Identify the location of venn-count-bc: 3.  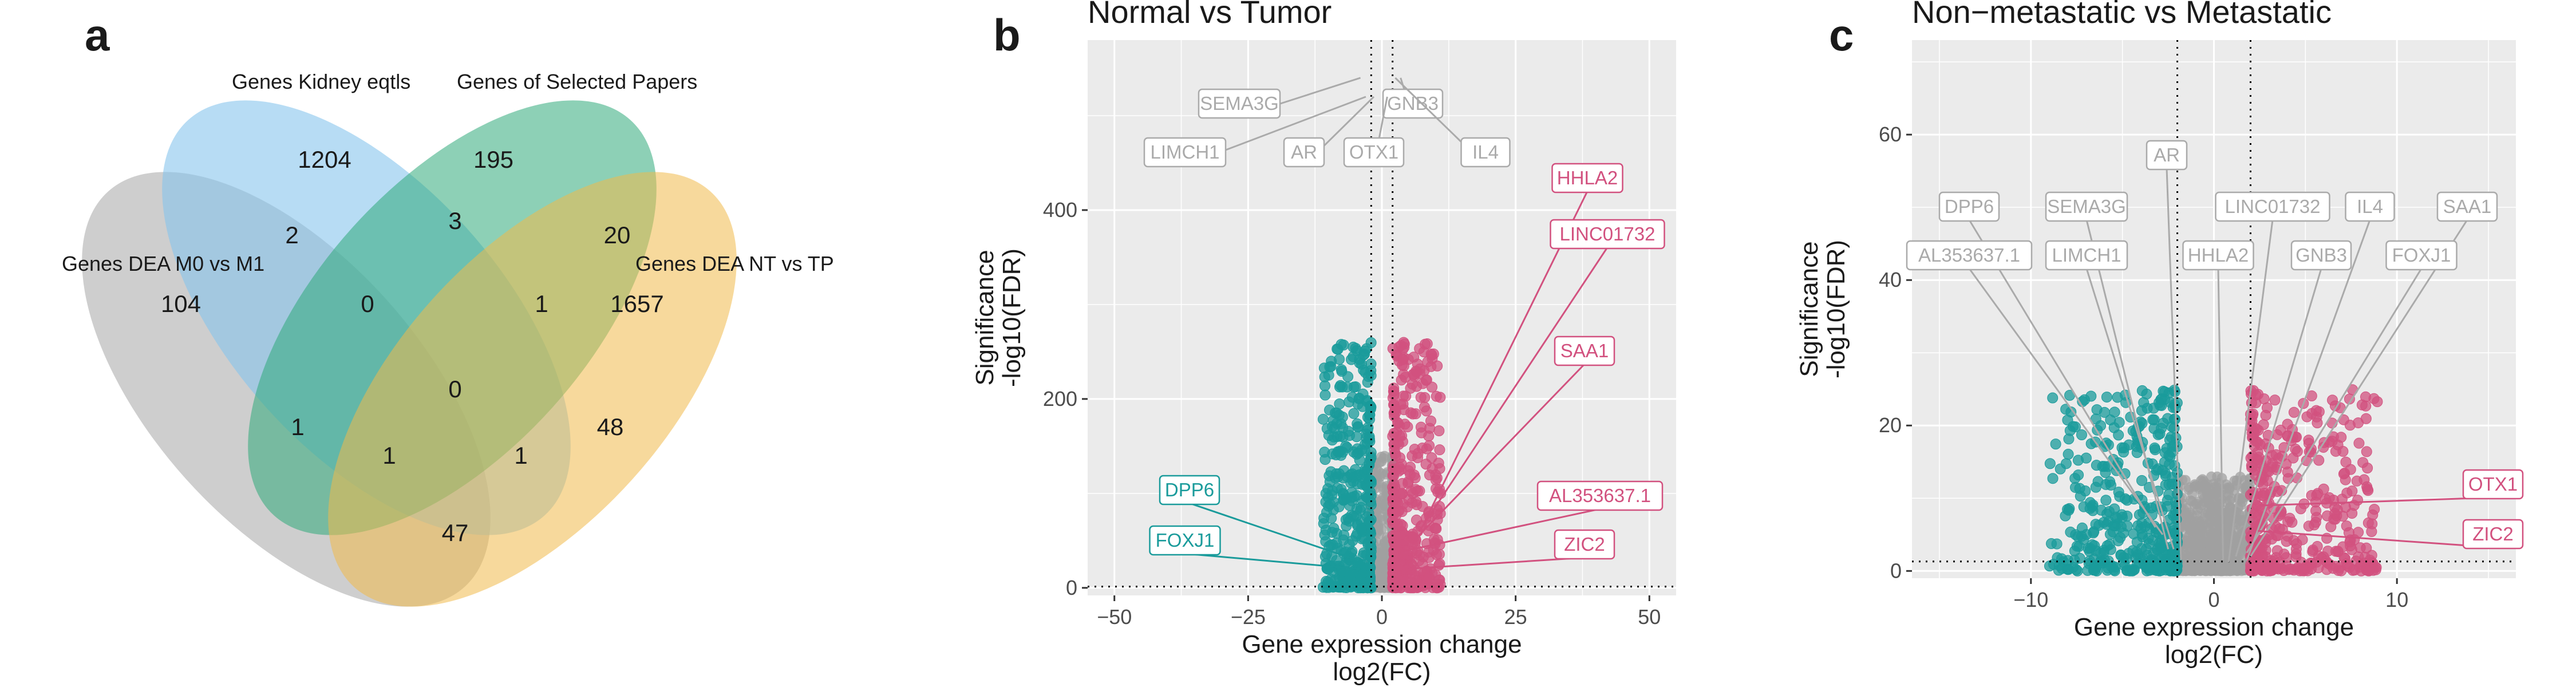
(454, 221).